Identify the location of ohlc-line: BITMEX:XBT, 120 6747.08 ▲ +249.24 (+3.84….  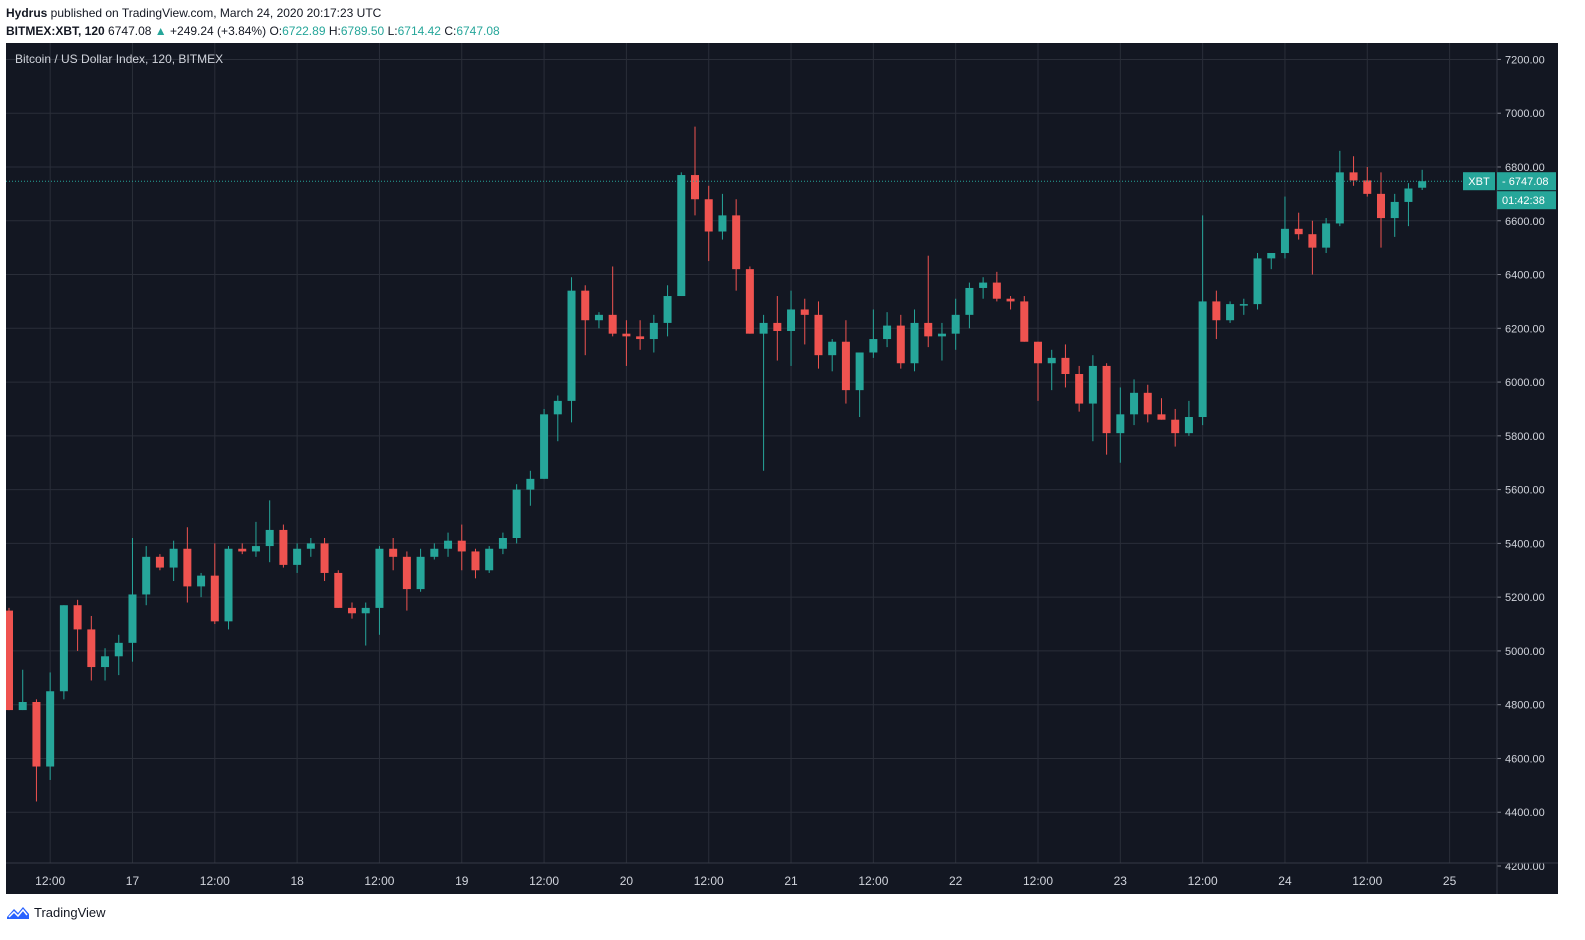
(253, 31).